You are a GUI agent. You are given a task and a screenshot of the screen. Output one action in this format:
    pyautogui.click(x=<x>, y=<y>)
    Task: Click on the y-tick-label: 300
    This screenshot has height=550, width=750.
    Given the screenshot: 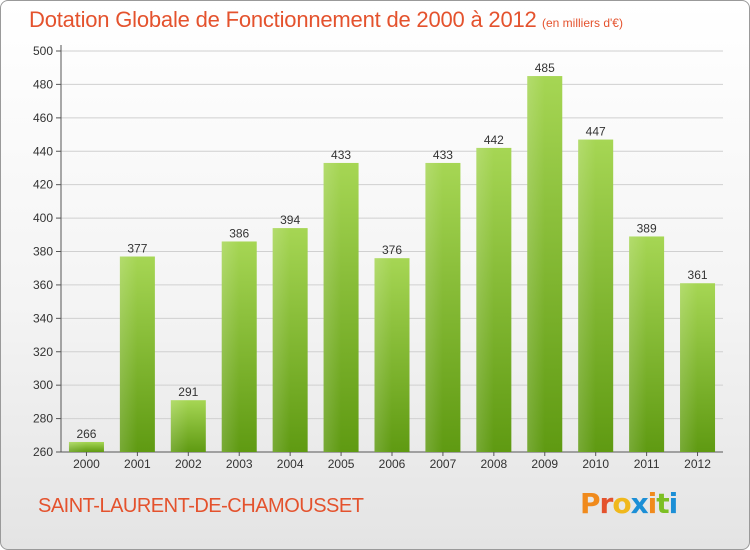 What is the action you would take?
    pyautogui.click(x=43, y=385)
    